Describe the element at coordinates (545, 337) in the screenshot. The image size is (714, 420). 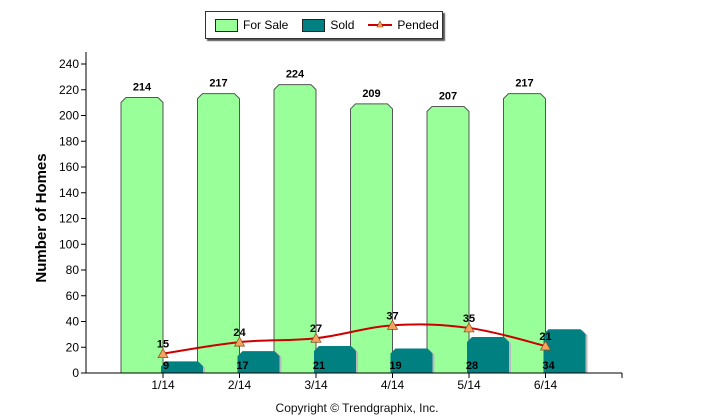
I see `pended-data-label: 21` at that location.